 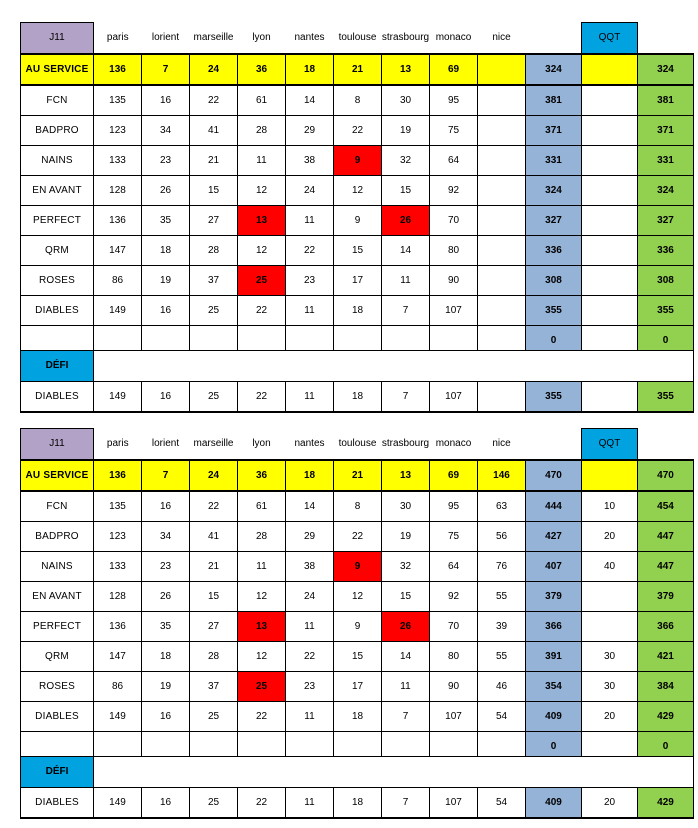 What do you see at coordinates (453, 656) in the screenshot?
I see `score-cell: 80` at bounding box center [453, 656].